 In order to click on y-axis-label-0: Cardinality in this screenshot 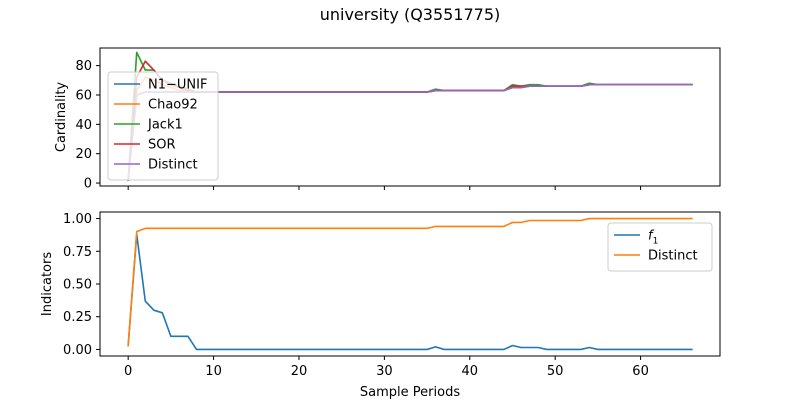, I will do `click(61, 117)`.